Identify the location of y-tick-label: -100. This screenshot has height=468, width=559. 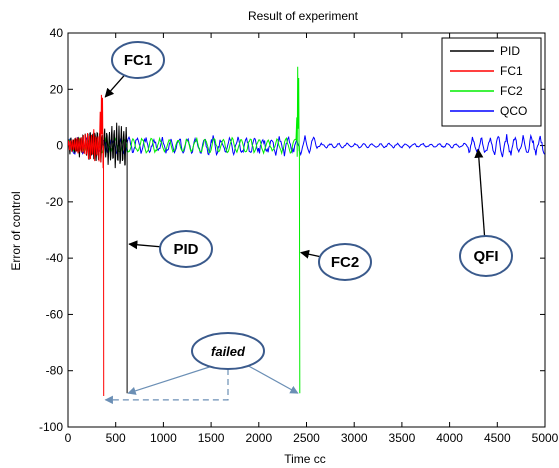
(51, 427).